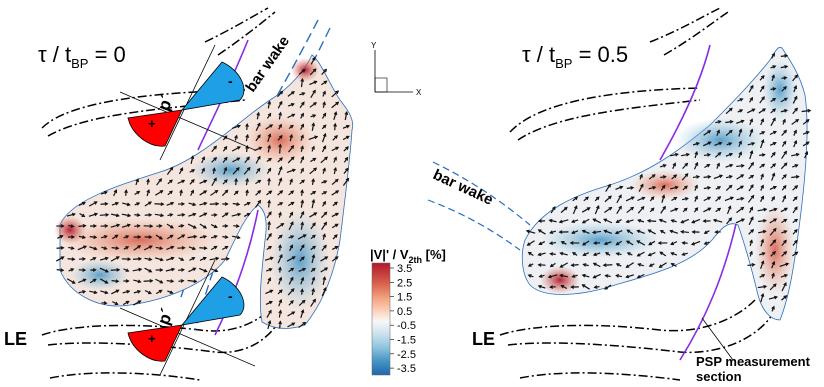  Describe the element at coordinates (374, 45) in the screenshot. I see `axis-y-label: Y` at that location.